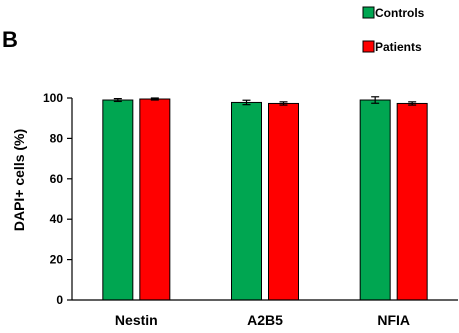 The height and width of the screenshot is (333, 459). I want to click on legend: Controls Patients, so click(393, 30).